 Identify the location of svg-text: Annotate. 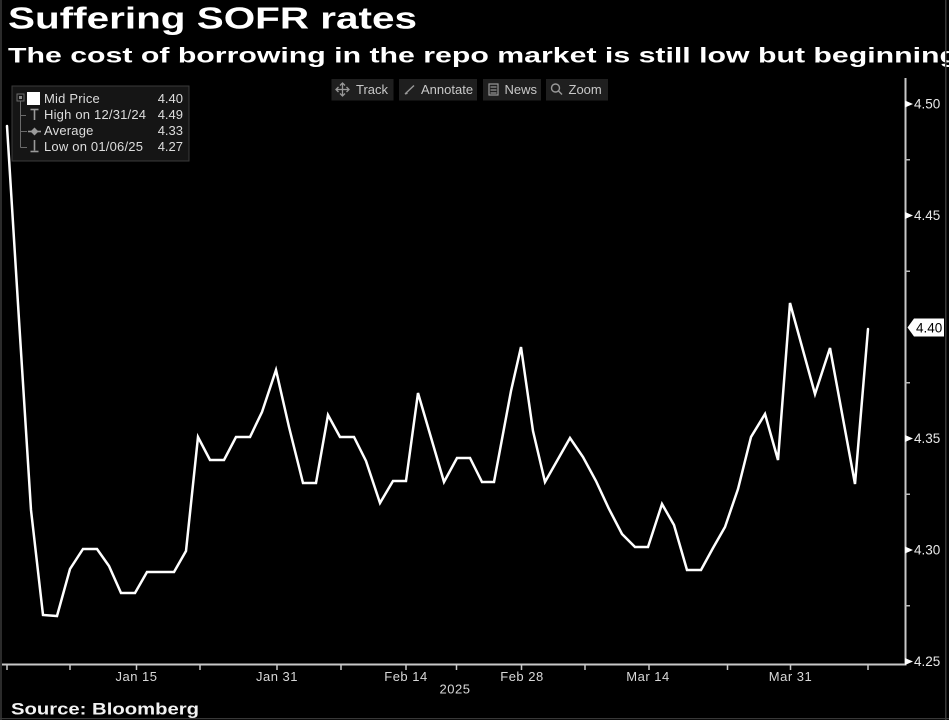
(447, 89).